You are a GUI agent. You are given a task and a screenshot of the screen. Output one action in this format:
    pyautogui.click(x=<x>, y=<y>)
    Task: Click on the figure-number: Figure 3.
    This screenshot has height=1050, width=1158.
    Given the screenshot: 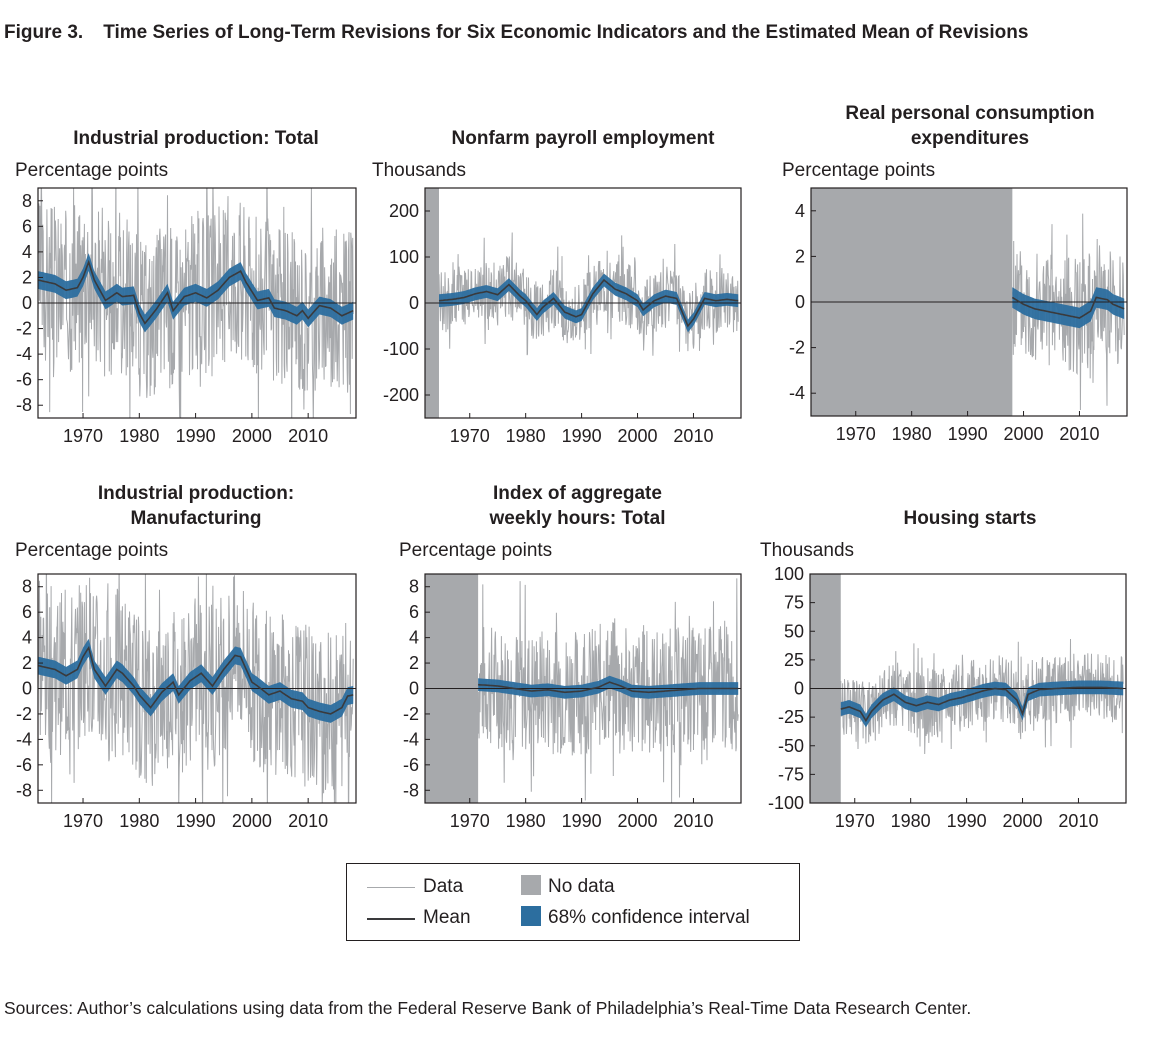 What is the action you would take?
    pyautogui.click(x=44, y=32)
    